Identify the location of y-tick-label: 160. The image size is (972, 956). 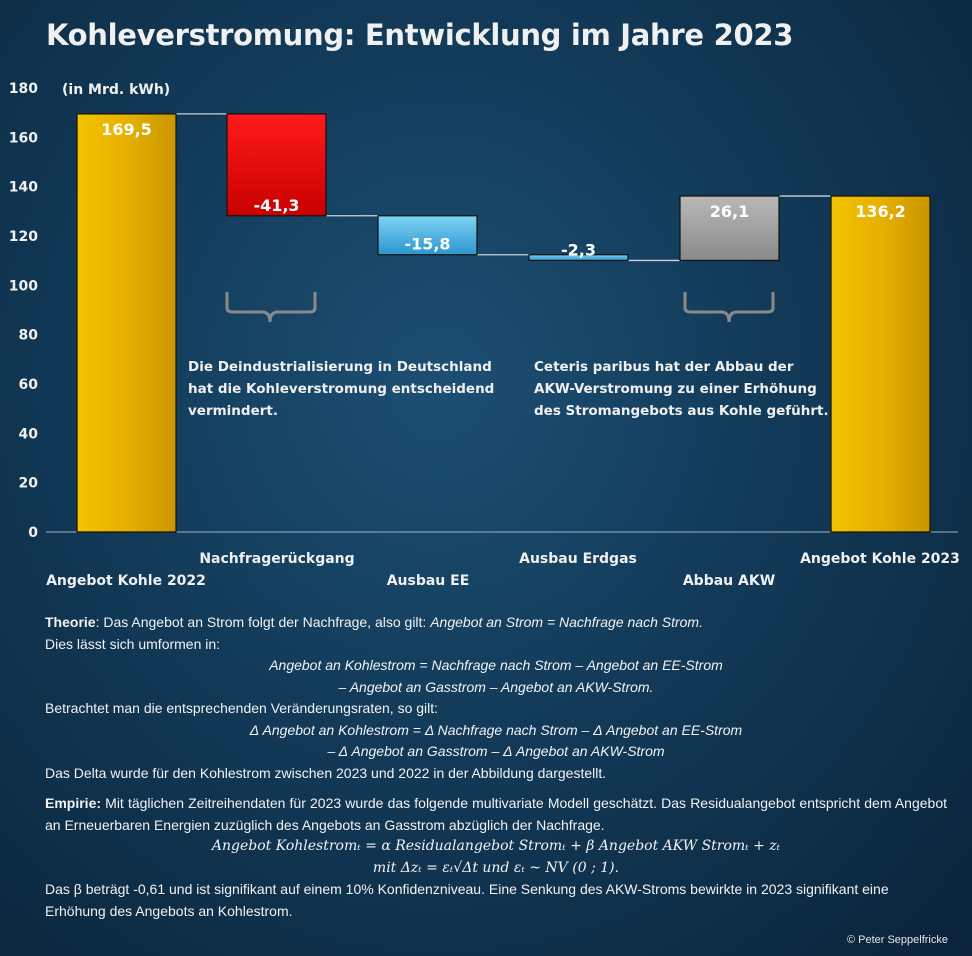
(23, 138).